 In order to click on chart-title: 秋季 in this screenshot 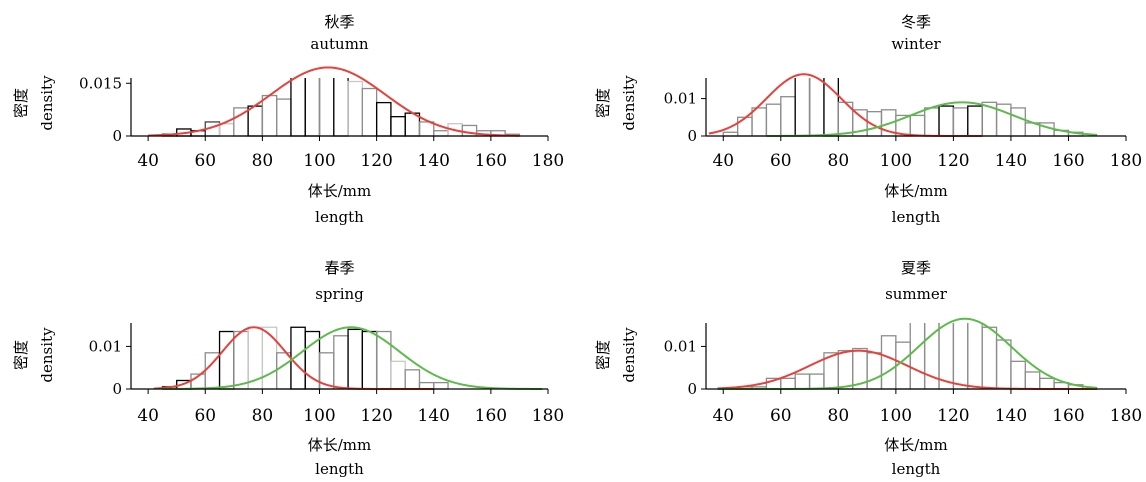, I will do `click(339, 22)`.